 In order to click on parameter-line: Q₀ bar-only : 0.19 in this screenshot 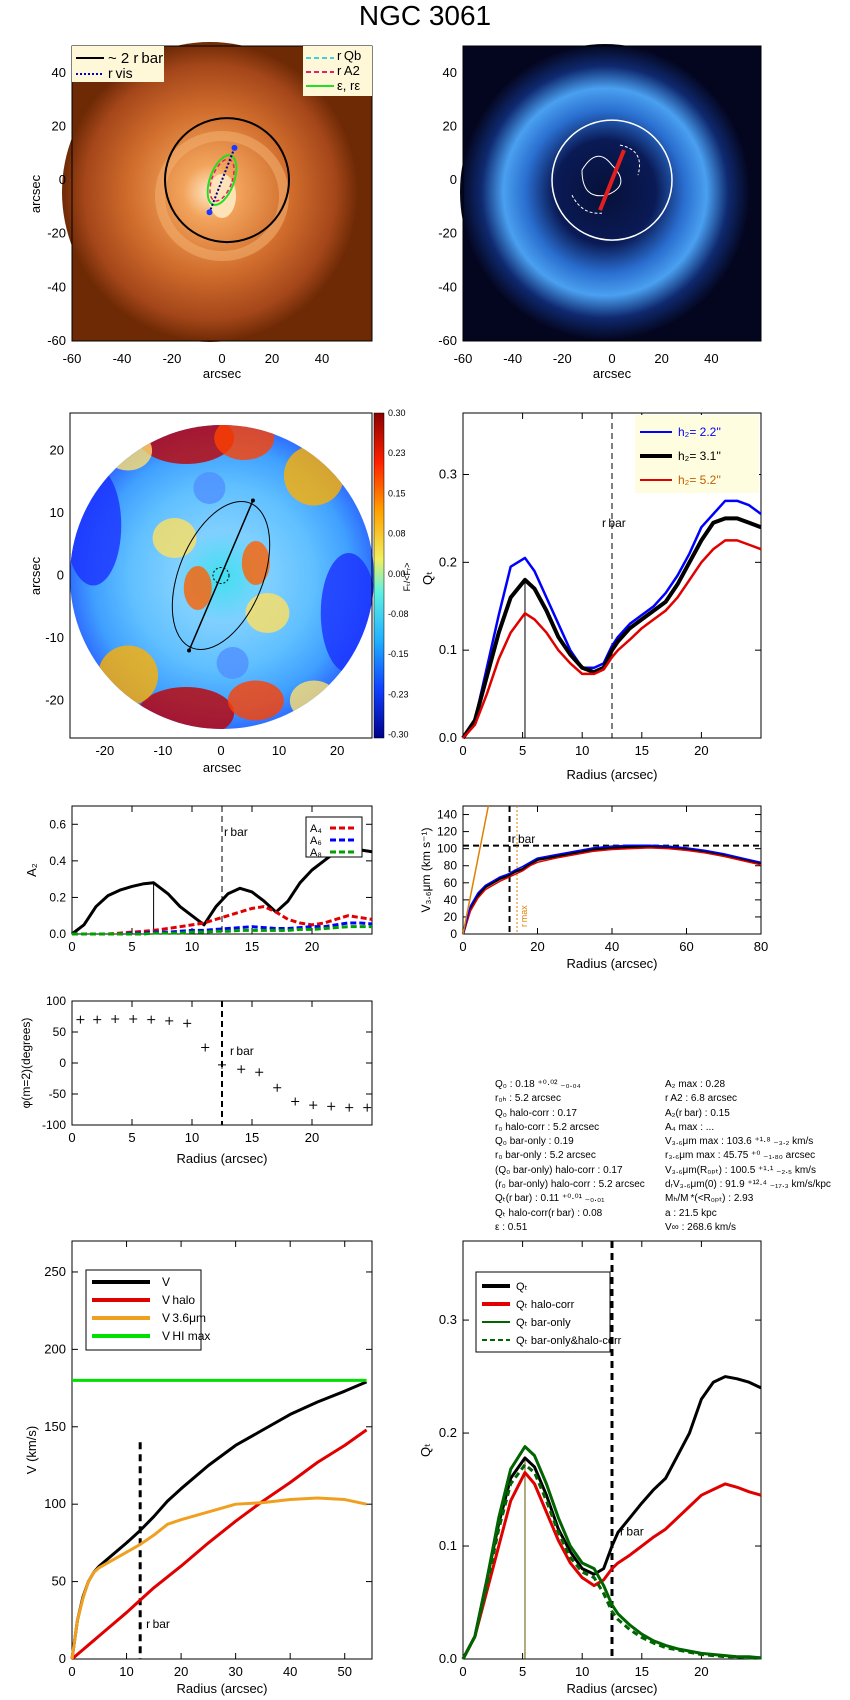, I will do `click(534, 1142)`.